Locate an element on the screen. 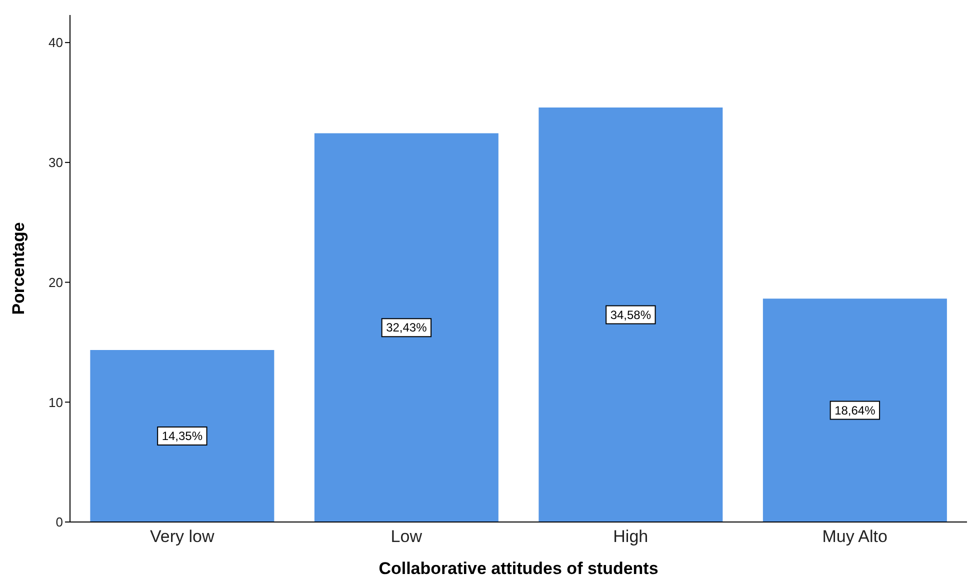 This screenshot has width=975, height=586. y-tick-label: 10 is located at coordinates (55, 402).